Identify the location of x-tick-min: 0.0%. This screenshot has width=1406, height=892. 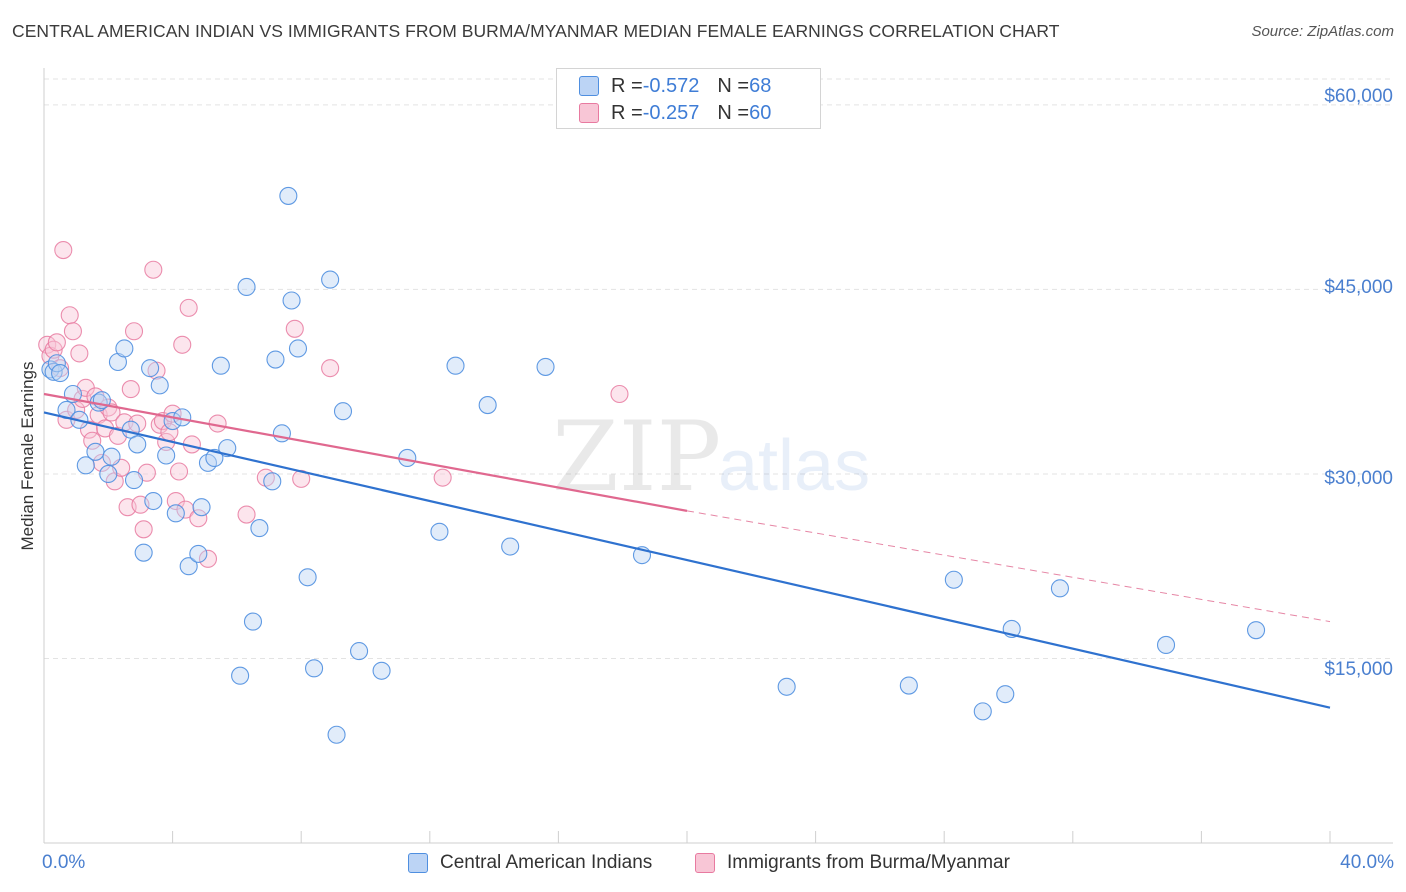
(64, 862).